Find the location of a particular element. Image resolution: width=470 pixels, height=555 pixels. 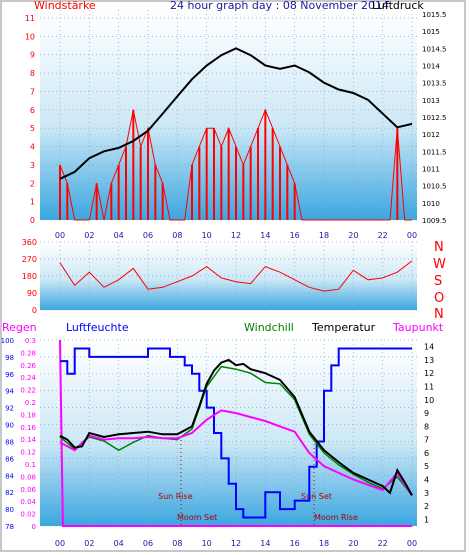

rain-tick-label: 0.1 is located at coordinates (30, 465).